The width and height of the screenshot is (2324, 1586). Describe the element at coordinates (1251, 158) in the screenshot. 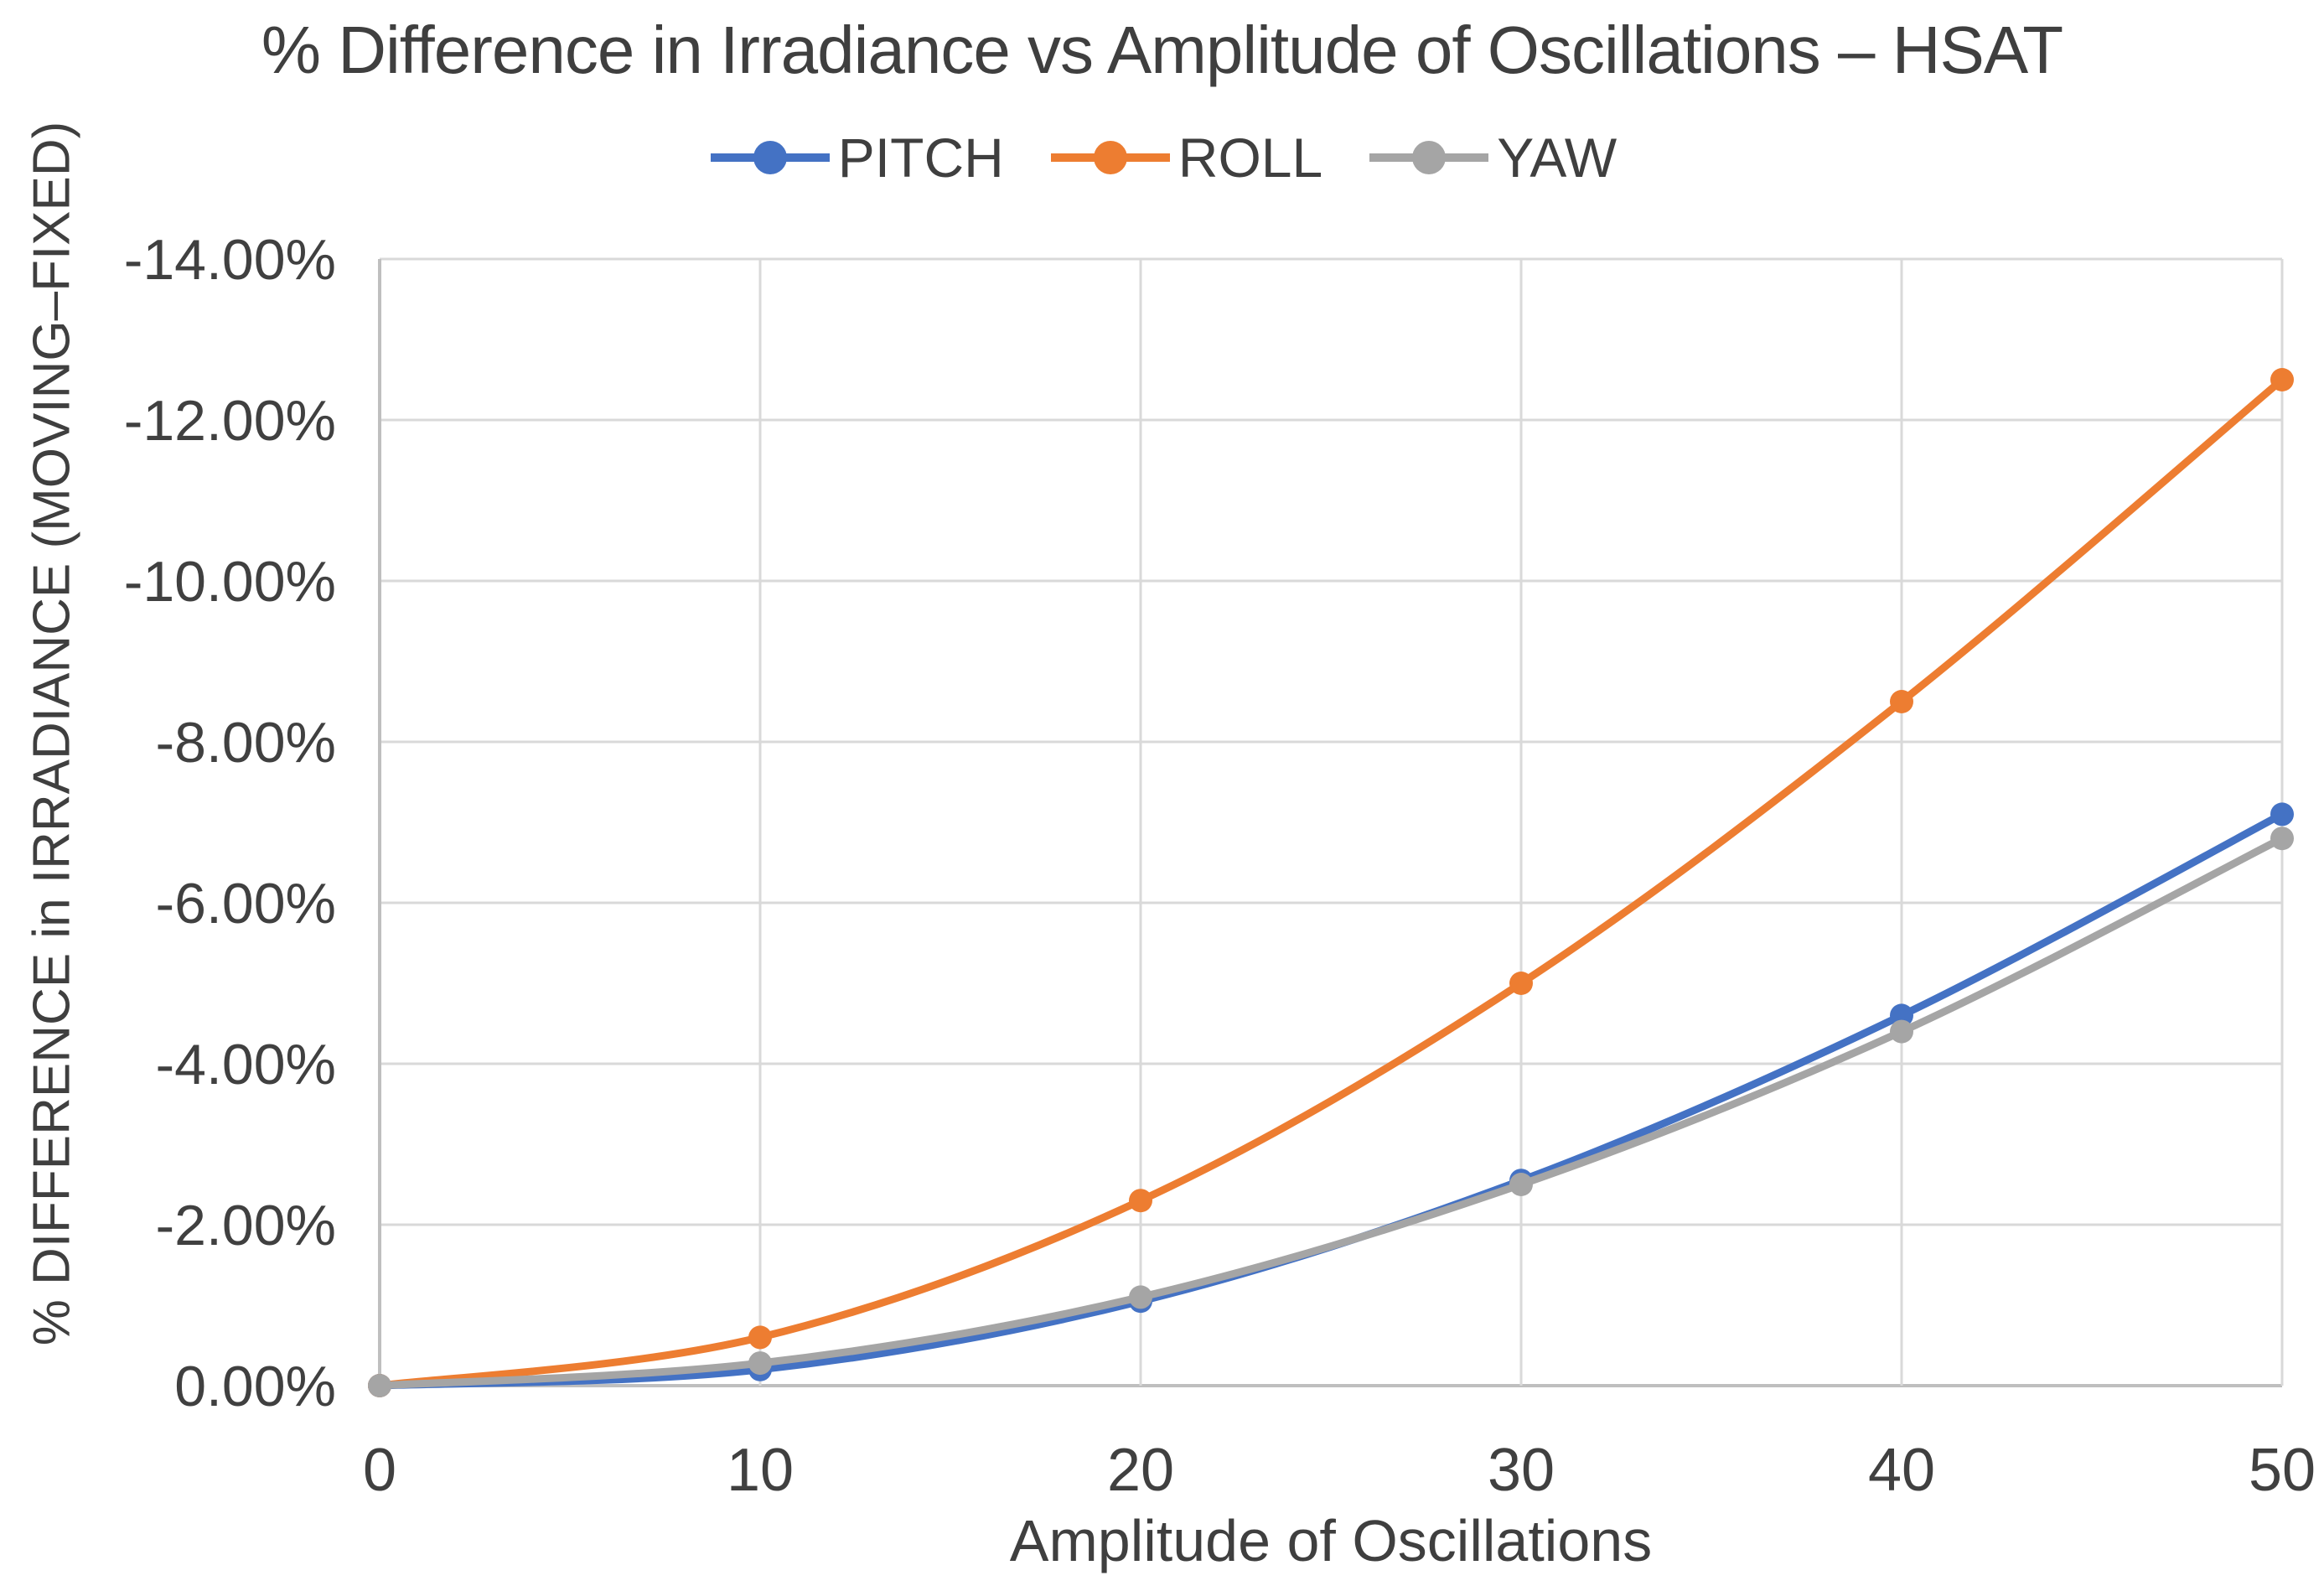

I see `legend-label: ROLL` at that location.